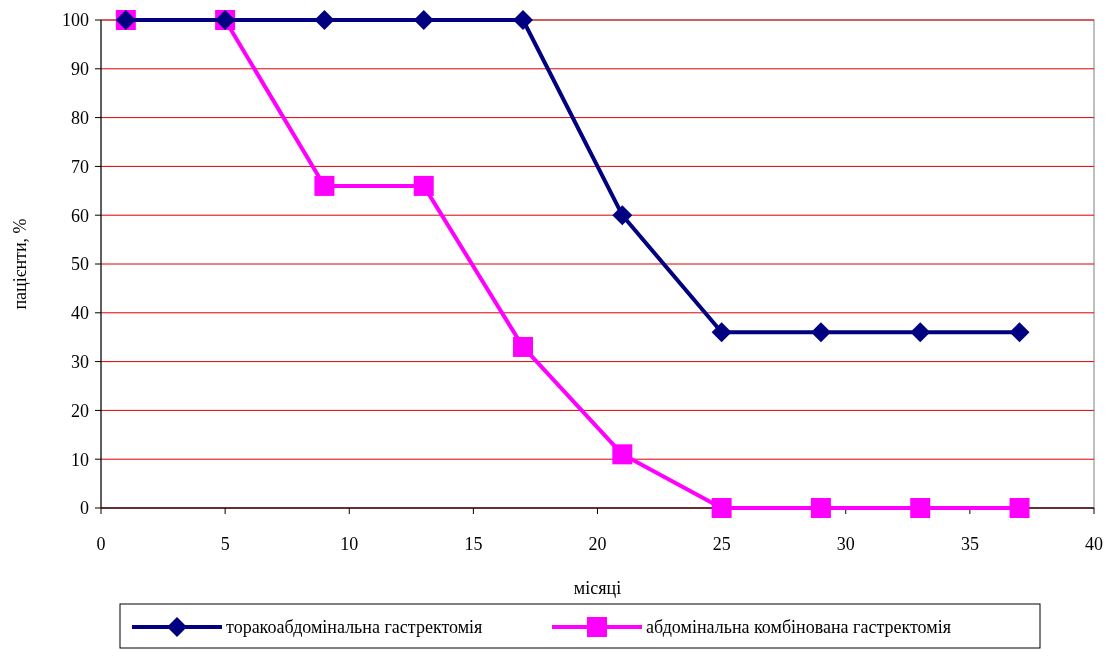  I want to click on x-axis-title: місяці, so click(597, 588).